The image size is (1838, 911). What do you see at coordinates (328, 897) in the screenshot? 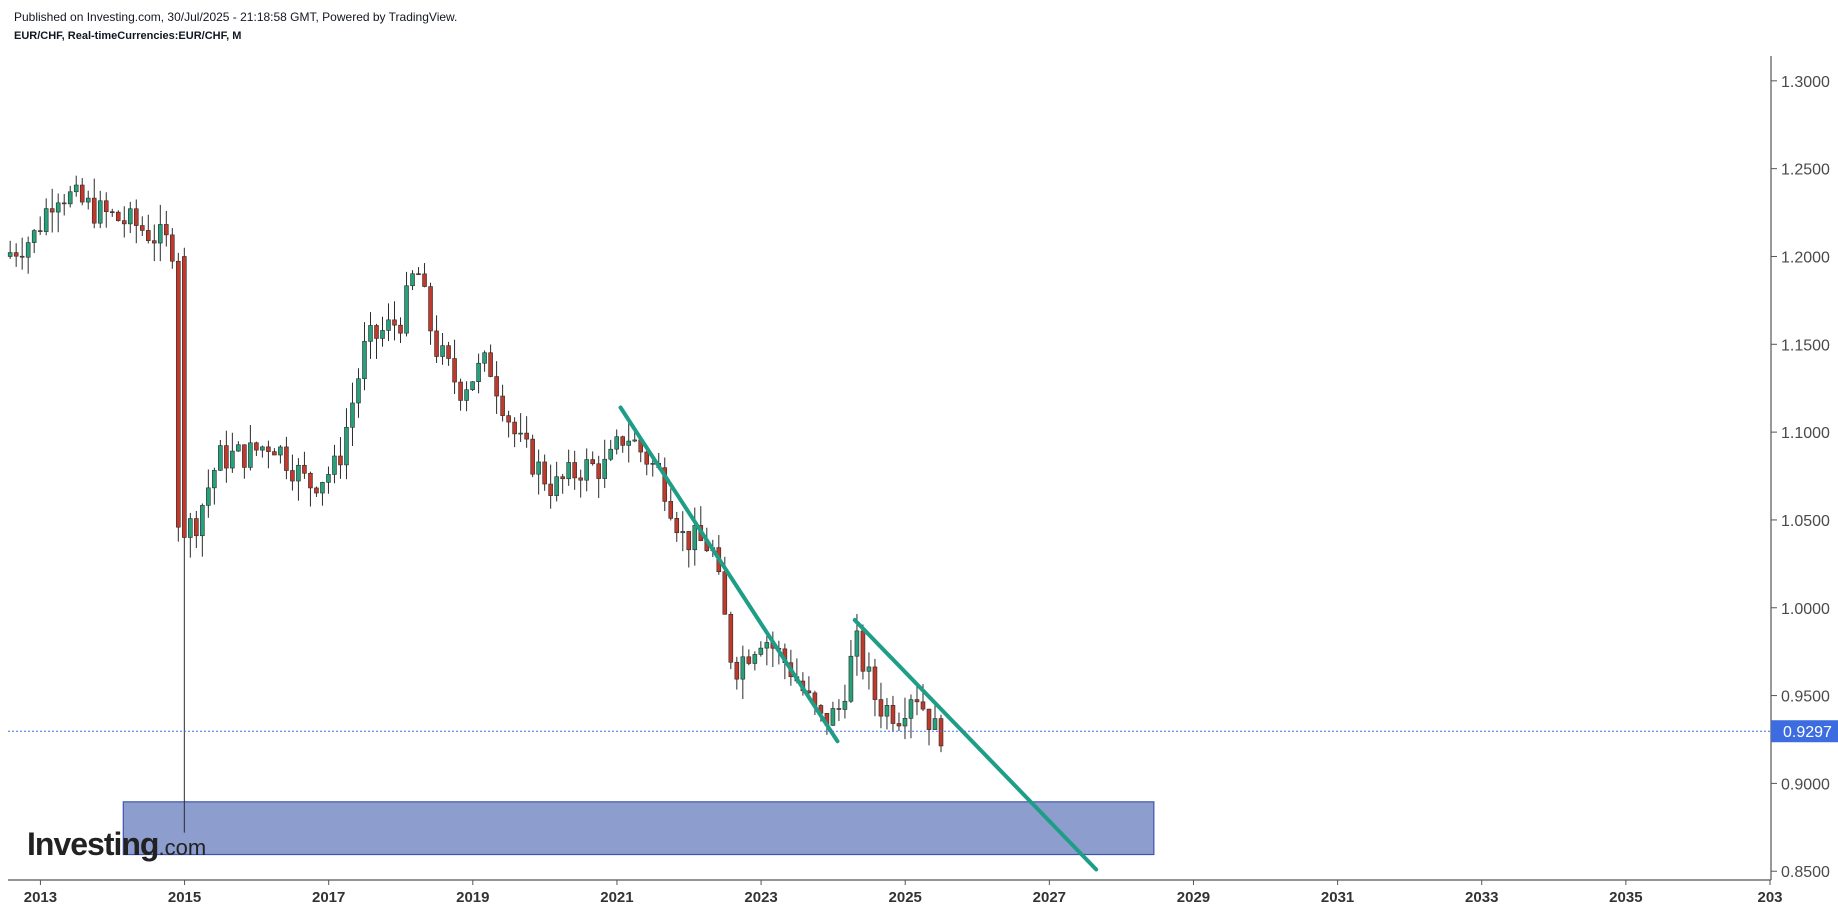
I see `x-tick-label: 2017` at bounding box center [328, 897].